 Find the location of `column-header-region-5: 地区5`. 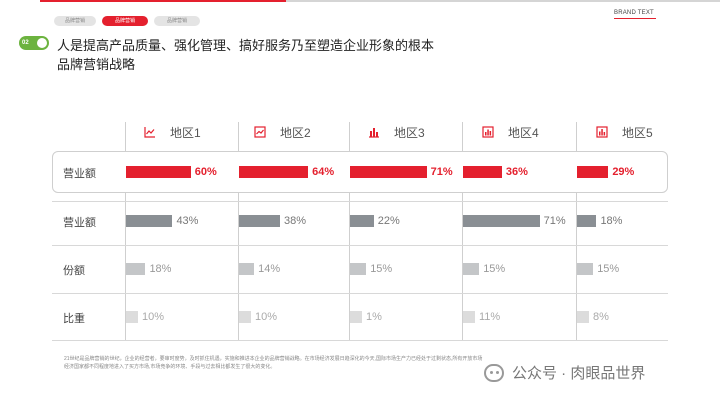

column-header-region-5: 地区5 is located at coordinates (624, 132).